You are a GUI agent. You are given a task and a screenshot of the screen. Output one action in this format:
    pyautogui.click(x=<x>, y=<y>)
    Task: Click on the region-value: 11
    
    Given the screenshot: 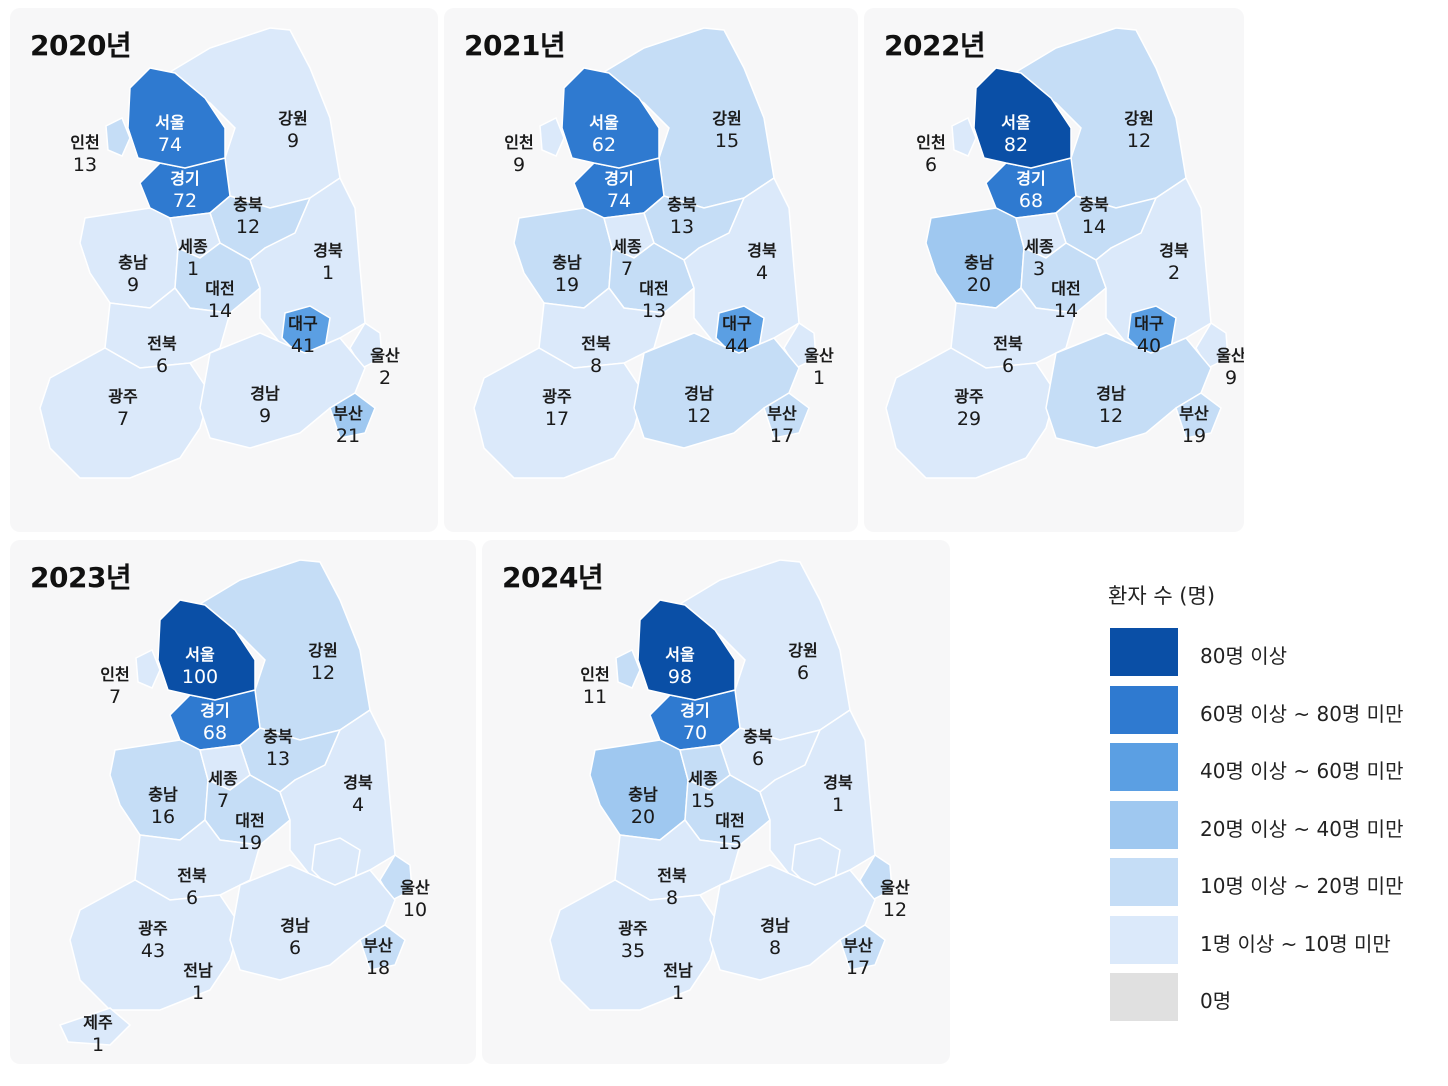 What is the action you would take?
    pyautogui.click(x=595, y=697)
    